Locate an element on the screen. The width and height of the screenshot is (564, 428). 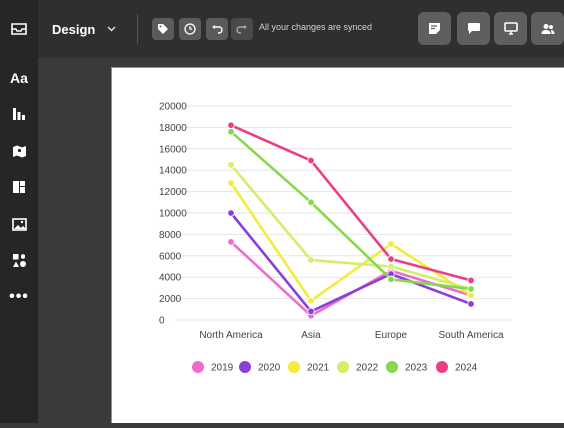
y-tick-label: 6000 is located at coordinates (170, 256).